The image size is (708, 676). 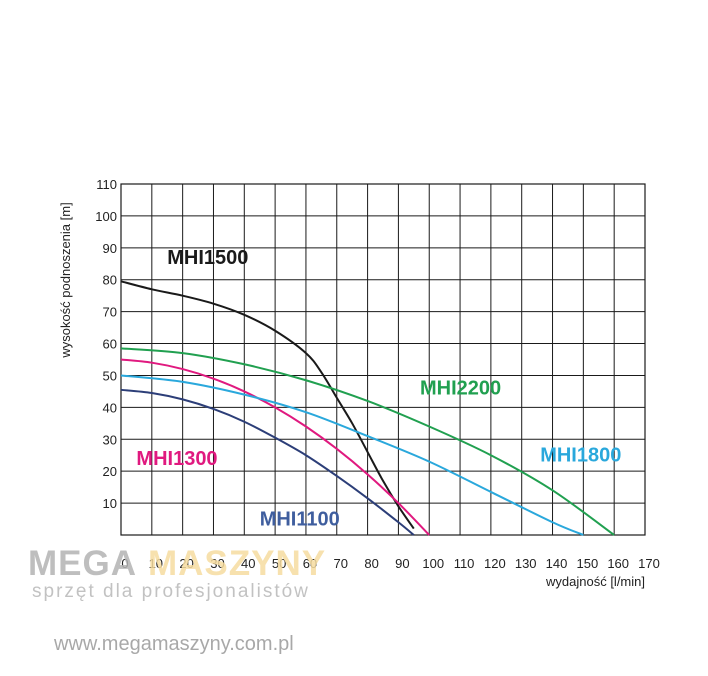 What do you see at coordinates (300, 519) in the screenshot?
I see `series-label-mhi1100: MHI1100` at bounding box center [300, 519].